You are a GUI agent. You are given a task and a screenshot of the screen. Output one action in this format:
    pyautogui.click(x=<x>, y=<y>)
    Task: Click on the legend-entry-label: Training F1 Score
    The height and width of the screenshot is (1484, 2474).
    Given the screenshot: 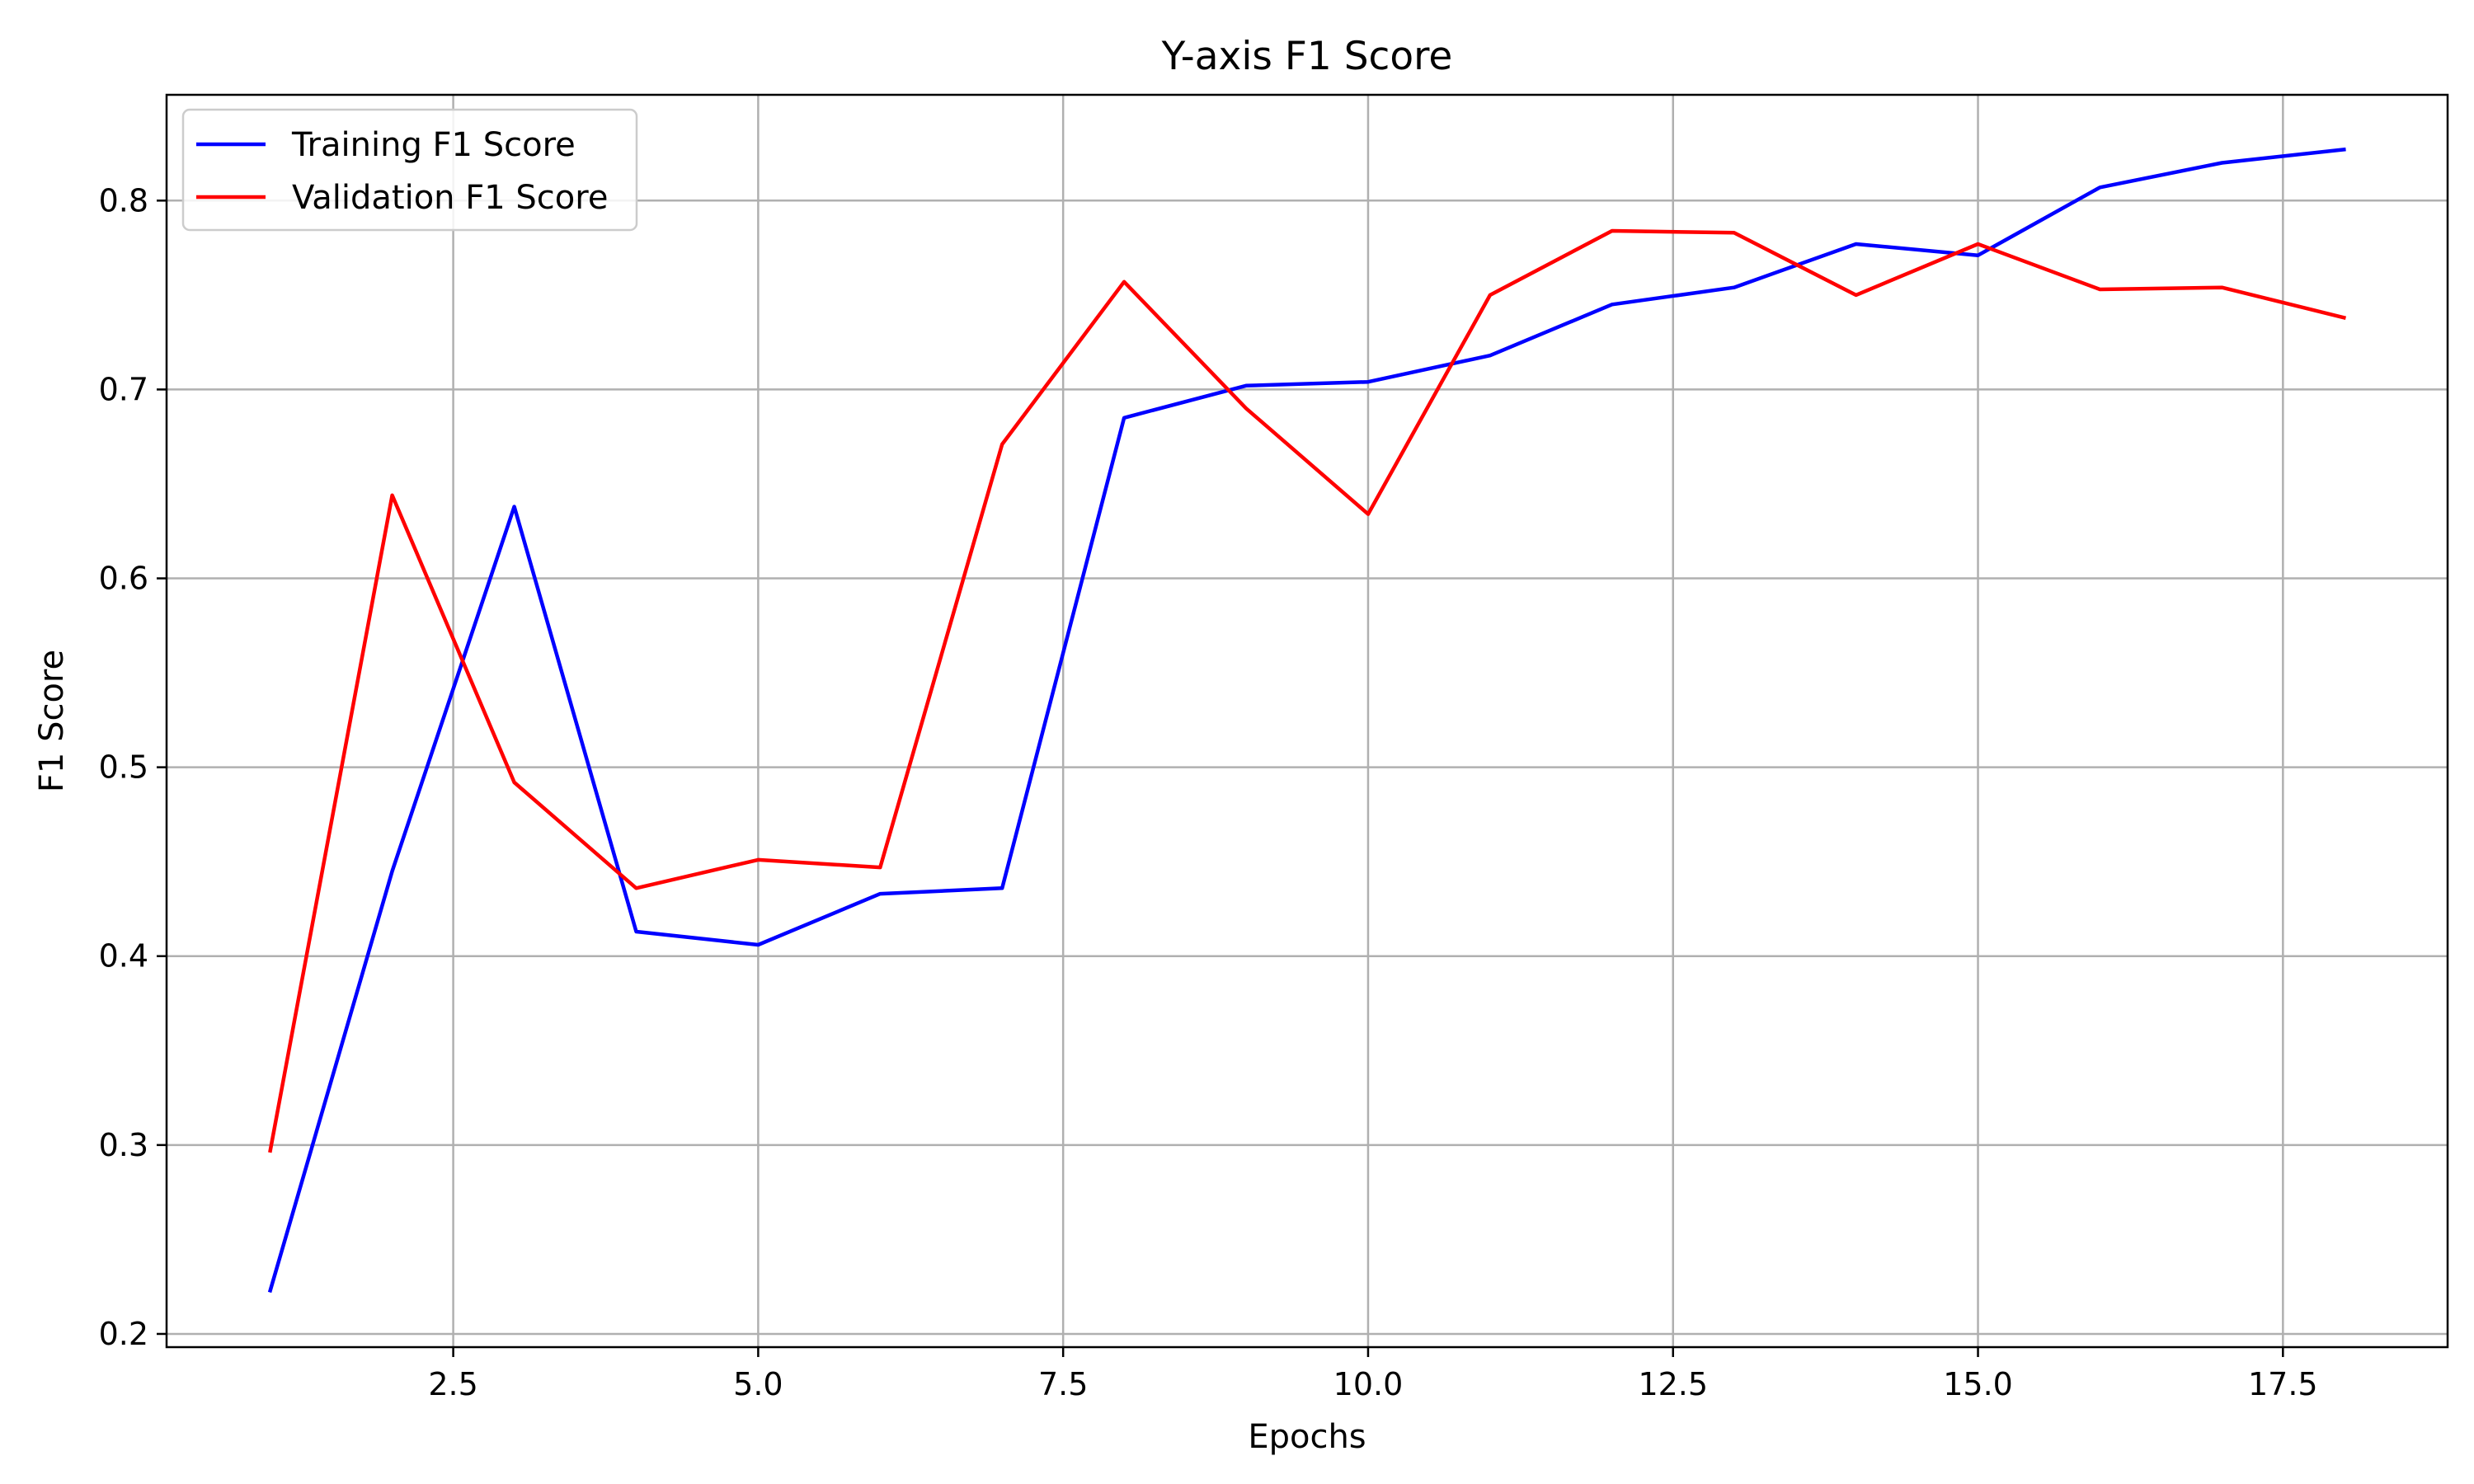 What is the action you would take?
    pyautogui.click(x=433, y=145)
    